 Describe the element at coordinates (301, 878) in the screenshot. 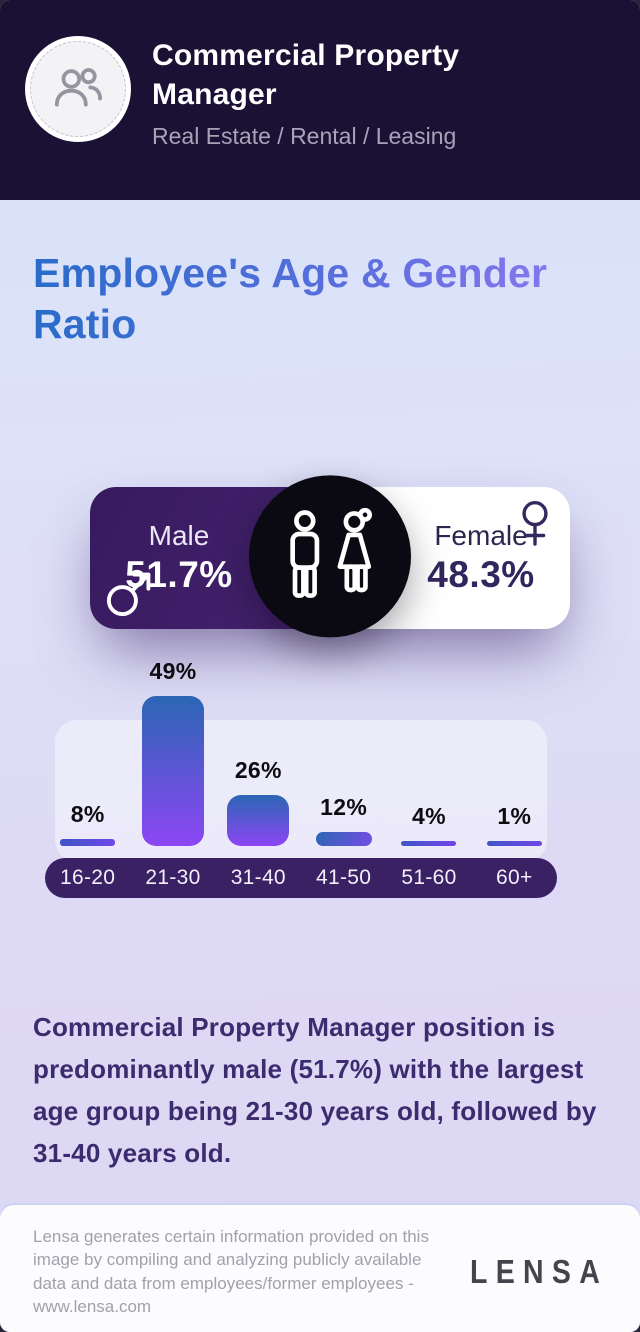

I see `age-axis-pill: 16-20 21-30 31-40 41-50 51-60 60+` at that location.